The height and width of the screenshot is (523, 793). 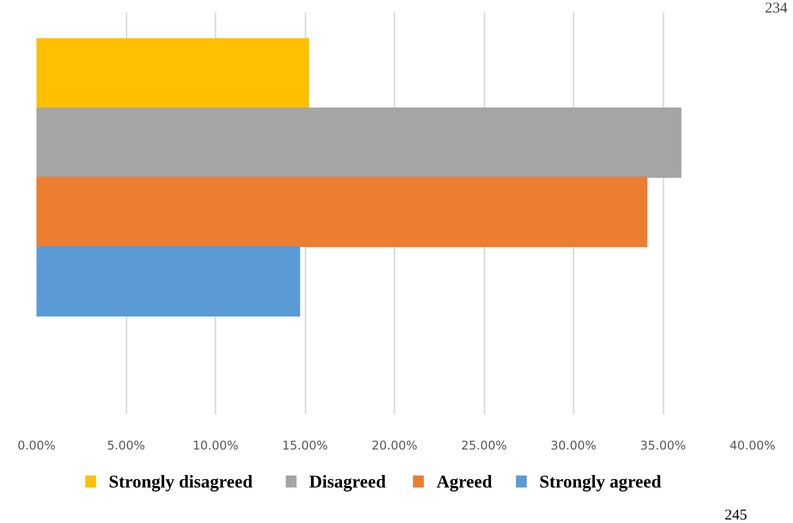 What do you see at coordinates (776, 8) in the screenshot?
I see `text: 234` at bounding box center [776, 8].